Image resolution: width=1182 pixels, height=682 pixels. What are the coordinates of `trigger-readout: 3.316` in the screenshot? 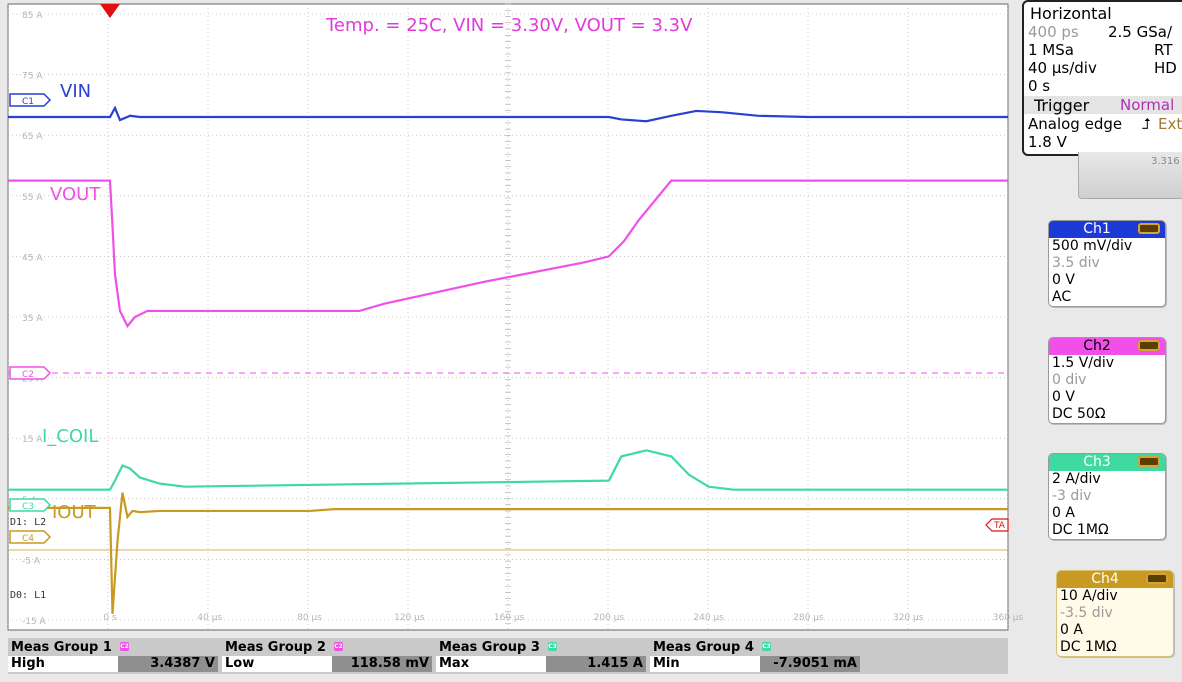 It's located at (1165, 161).